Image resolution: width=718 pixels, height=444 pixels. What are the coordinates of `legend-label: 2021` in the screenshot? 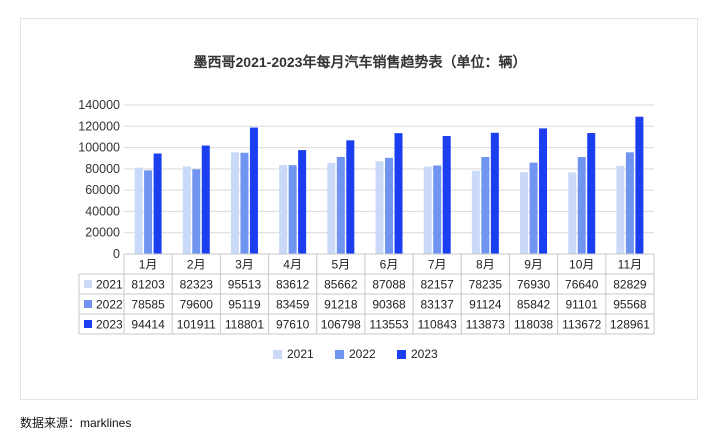 It's located at (300, 354).